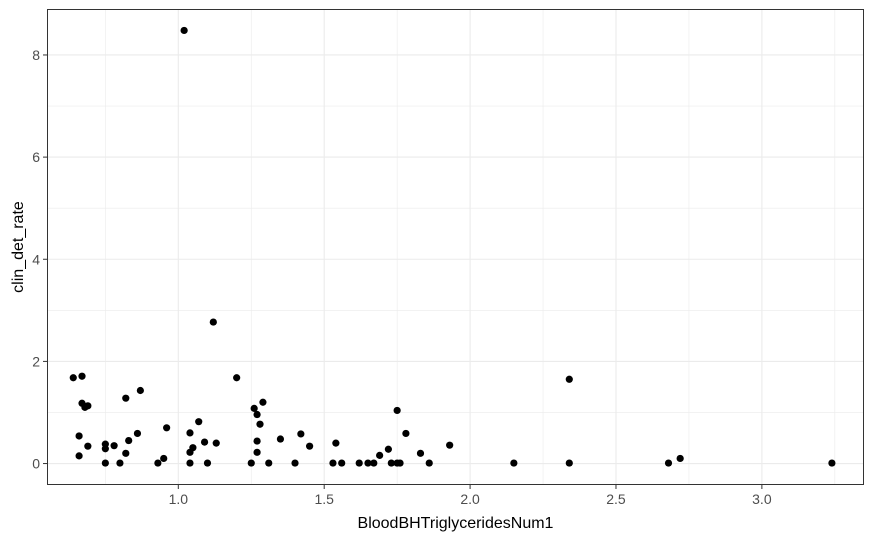 The height and width of the screenshot is (540, 875). What do you see at coordinates (36, 157) in the screenshot?
I see `y-tick-label: 6` at bounding box center [36, 157].